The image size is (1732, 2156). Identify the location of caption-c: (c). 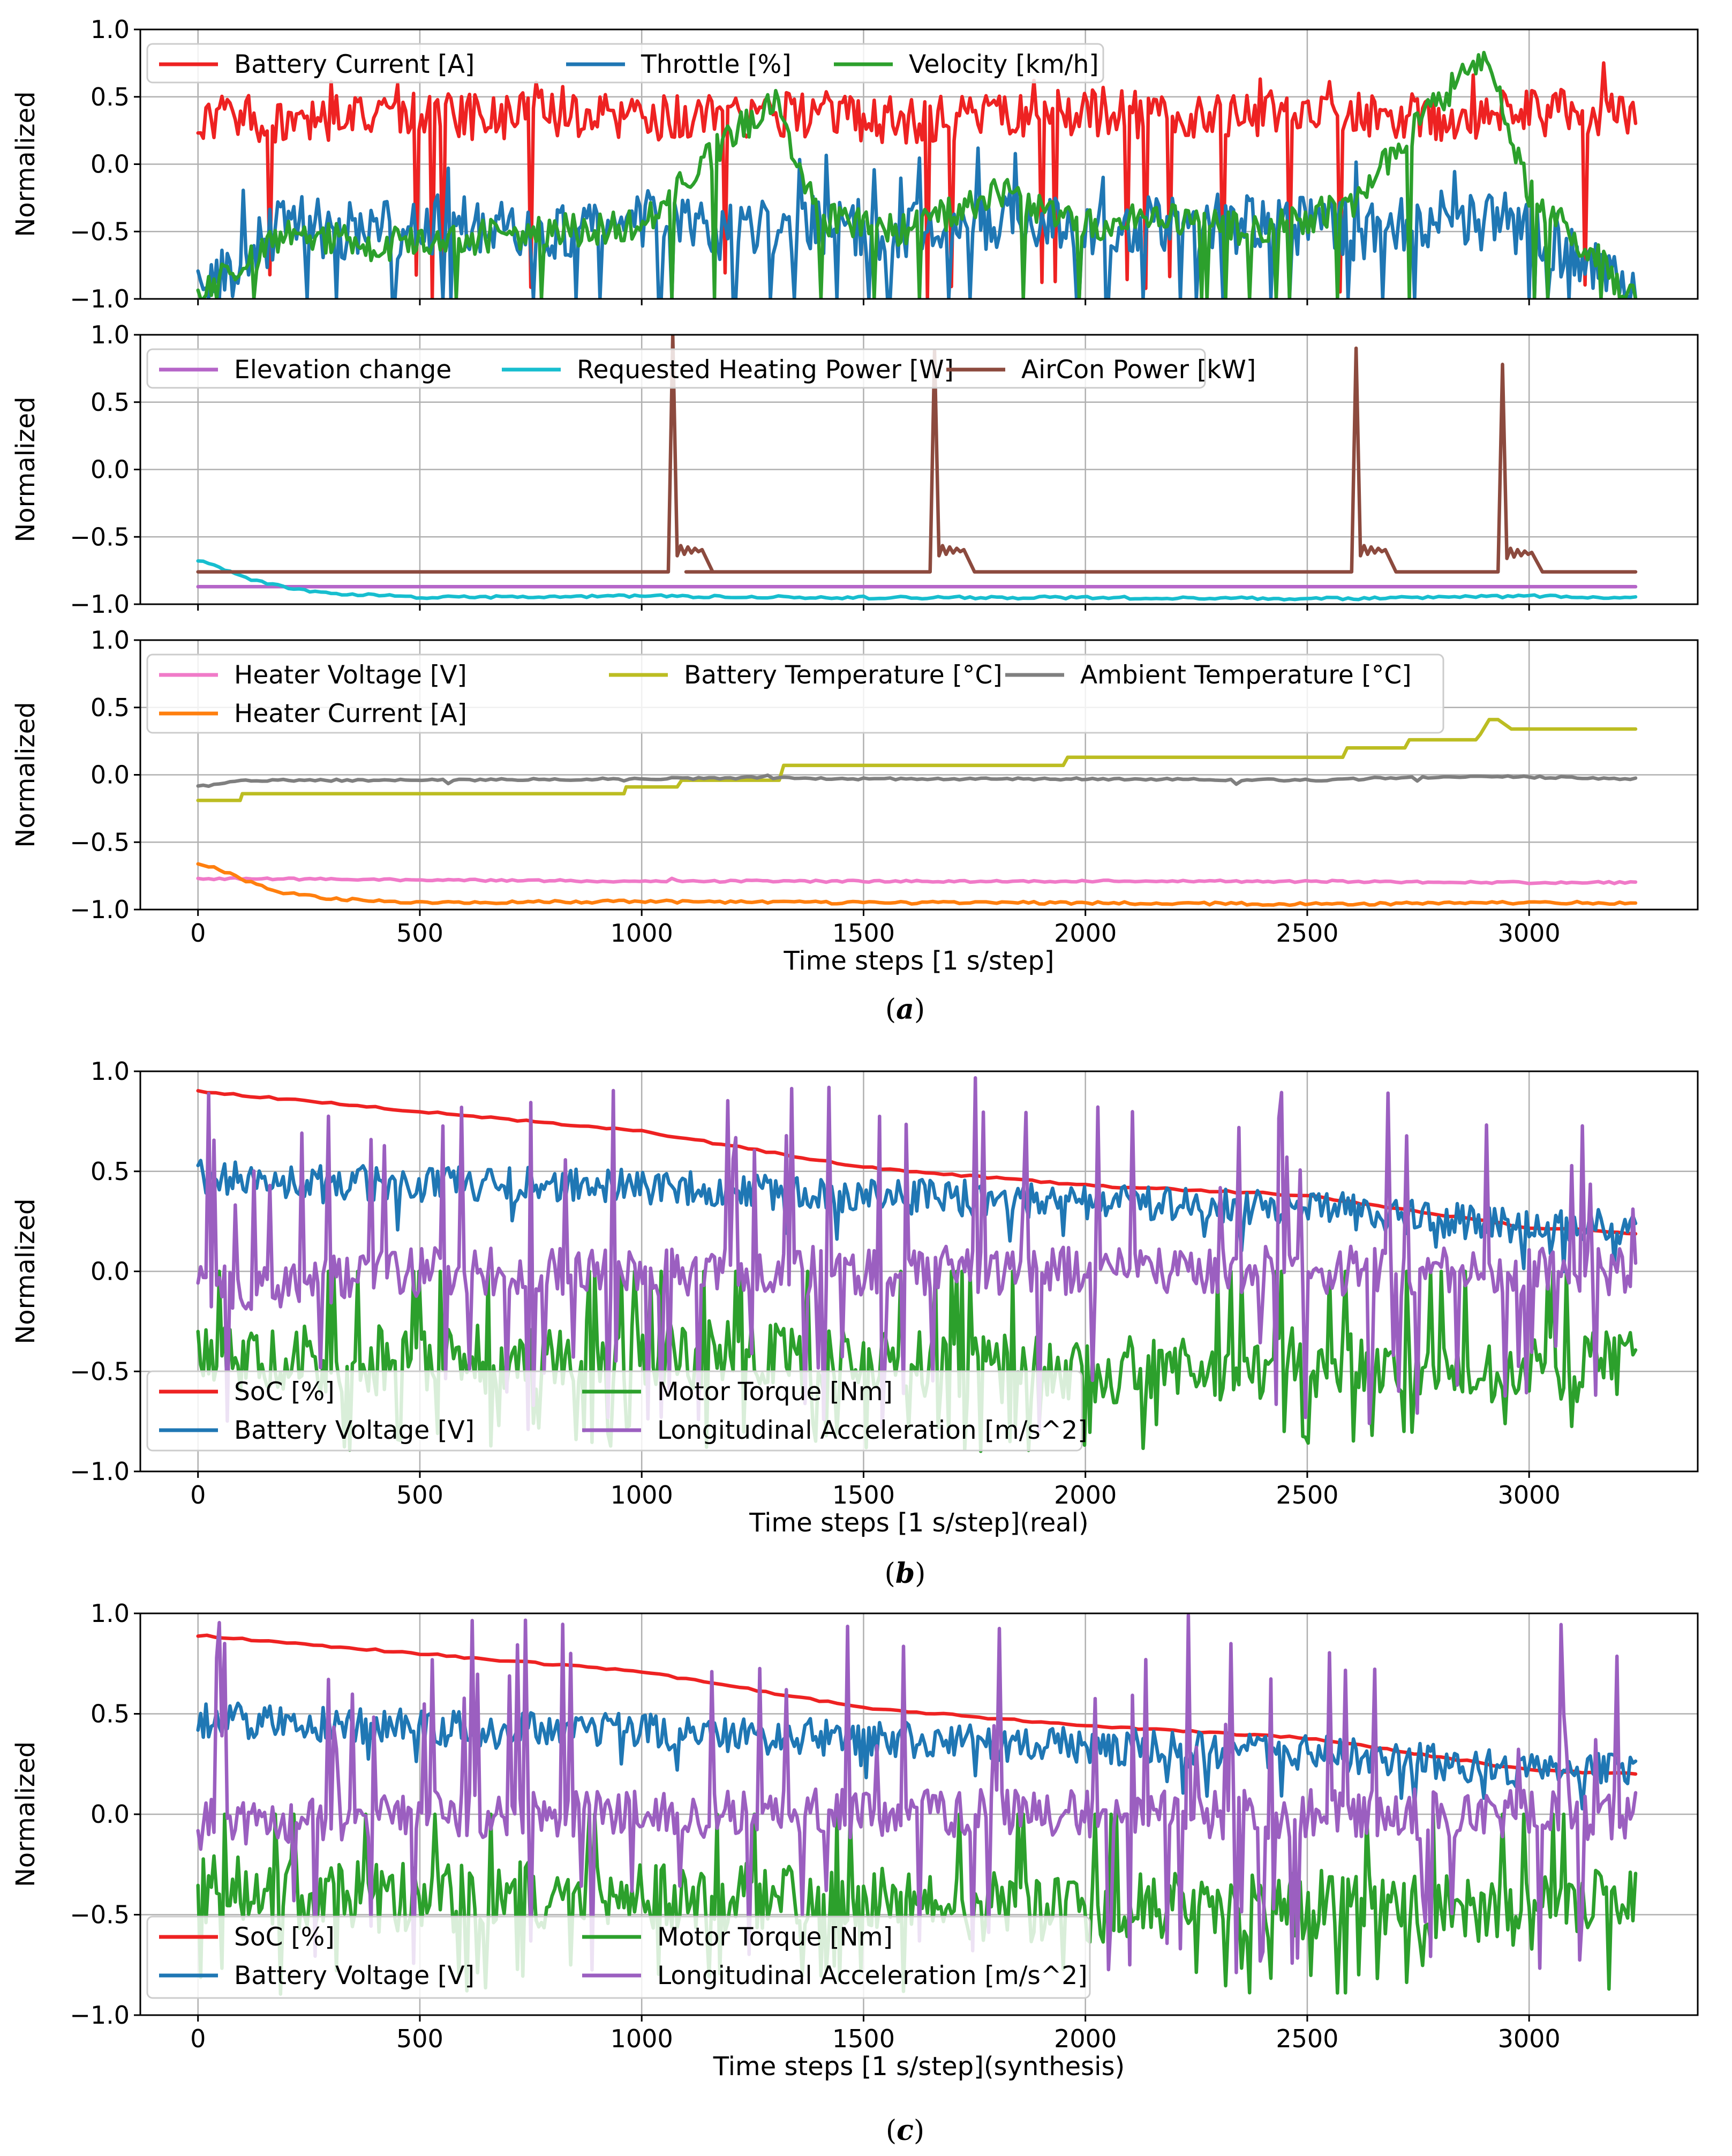
(905, 2130).